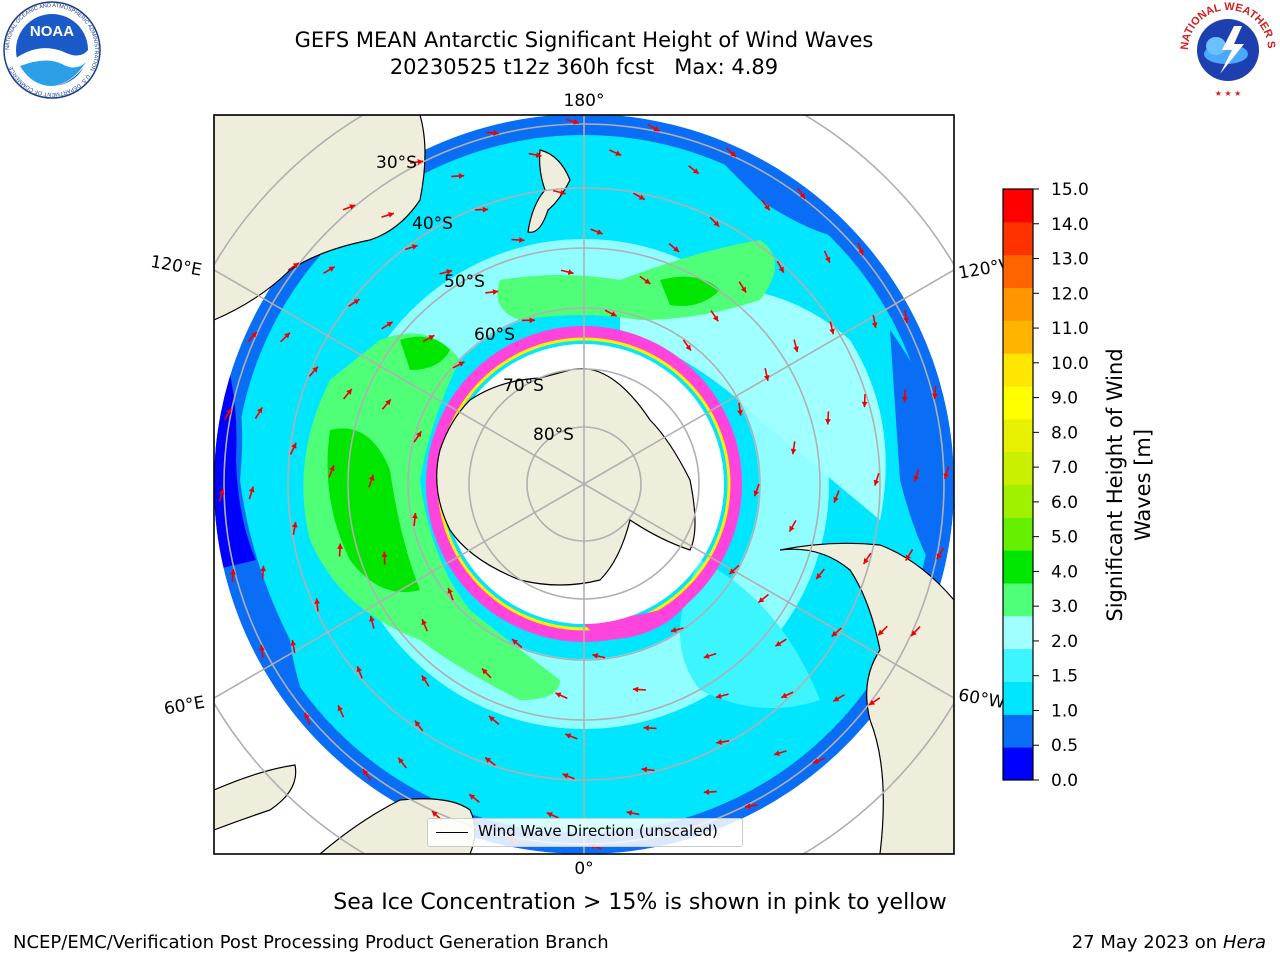  What do you see at coordinates (566, 477) in the screenshot?
I see `antarctica-land` at bounding box center [566, 477].